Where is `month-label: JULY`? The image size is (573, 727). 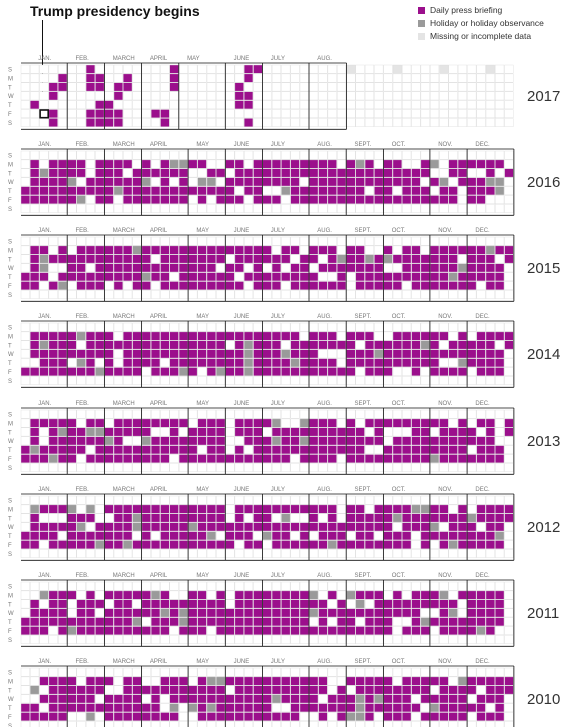
month-label: JULY is located at coordinates (278, 490).